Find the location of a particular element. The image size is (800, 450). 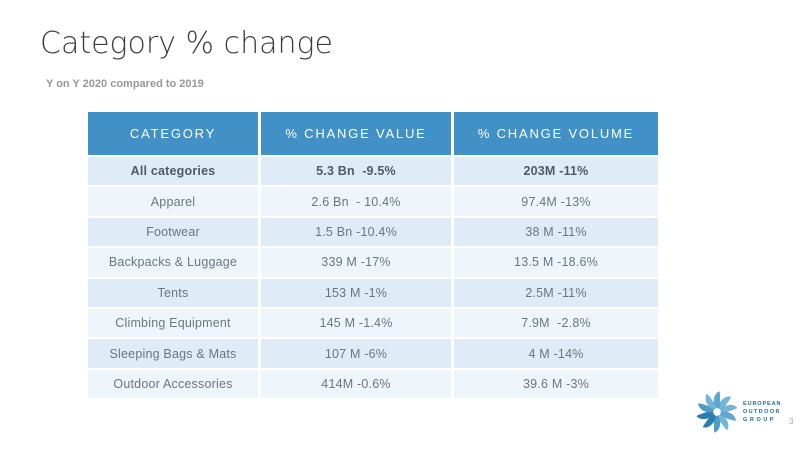

logo-line-group: GROUP is located at coordinates (760, 420).